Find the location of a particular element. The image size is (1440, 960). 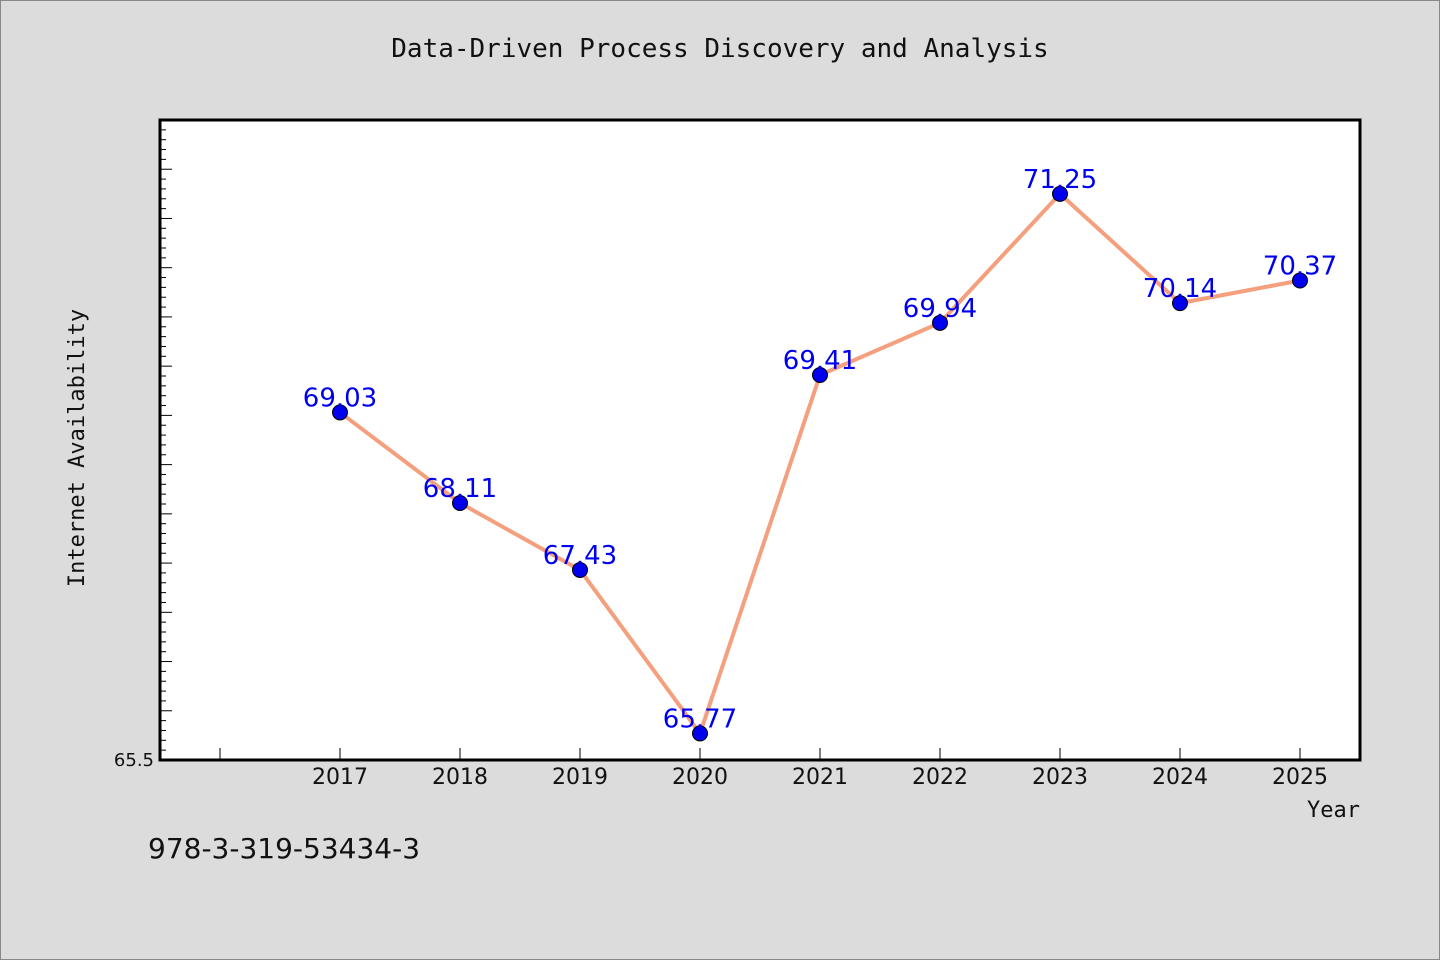

x-tick-label: 2024 is located at coordinates (1180, 777).